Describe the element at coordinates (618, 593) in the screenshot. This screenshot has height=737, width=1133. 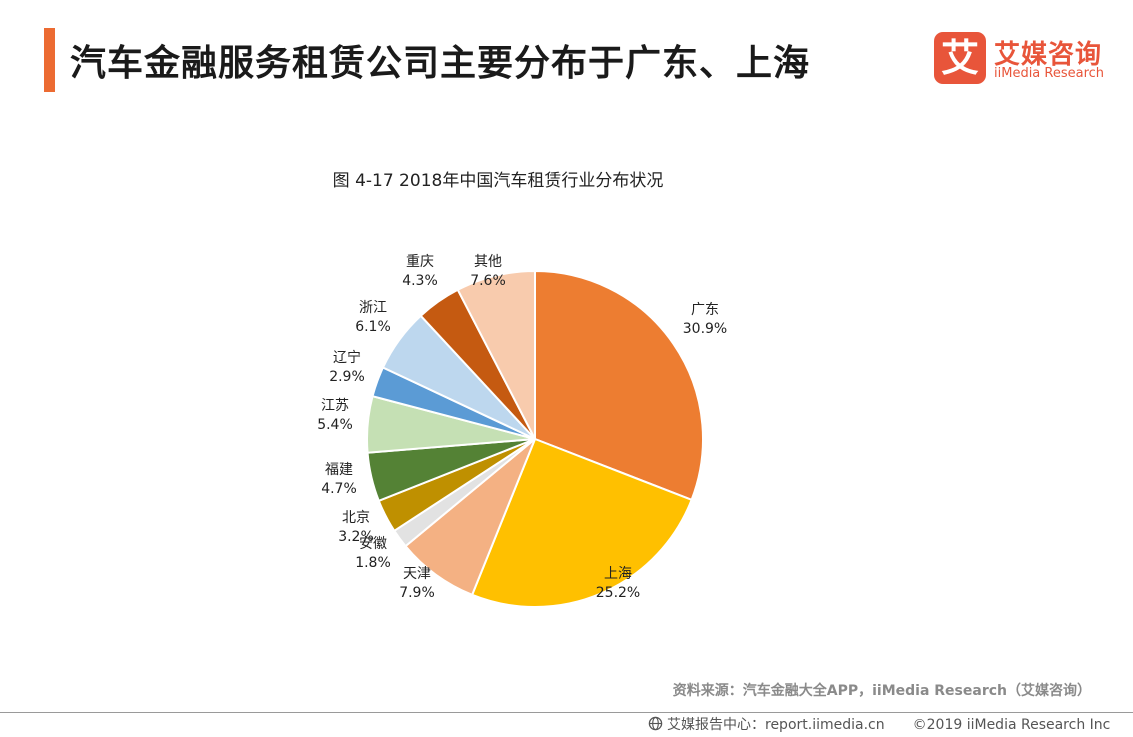
I see `slice-value-label: 25.2%` at that location.